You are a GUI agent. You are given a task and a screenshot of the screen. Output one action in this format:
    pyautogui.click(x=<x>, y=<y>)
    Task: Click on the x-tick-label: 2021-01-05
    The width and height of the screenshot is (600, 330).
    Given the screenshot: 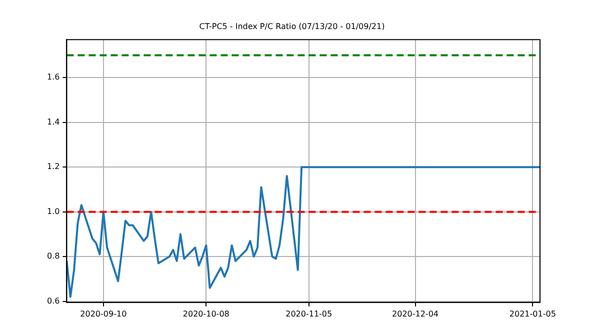 What is the action you would take?
    pyautogui.click(x=532, y=313)
    